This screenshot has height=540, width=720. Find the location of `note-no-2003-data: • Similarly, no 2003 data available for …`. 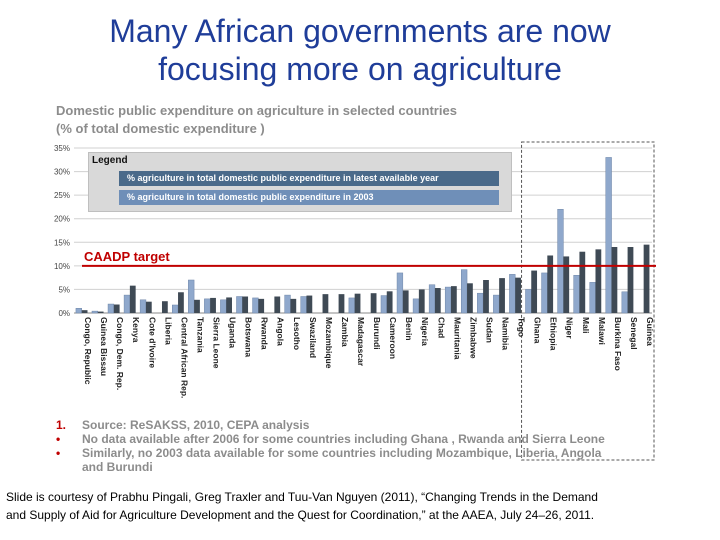

note-no-2003-data: • Similarly, no 2003 data available for … is located at coordinates (356, 453).